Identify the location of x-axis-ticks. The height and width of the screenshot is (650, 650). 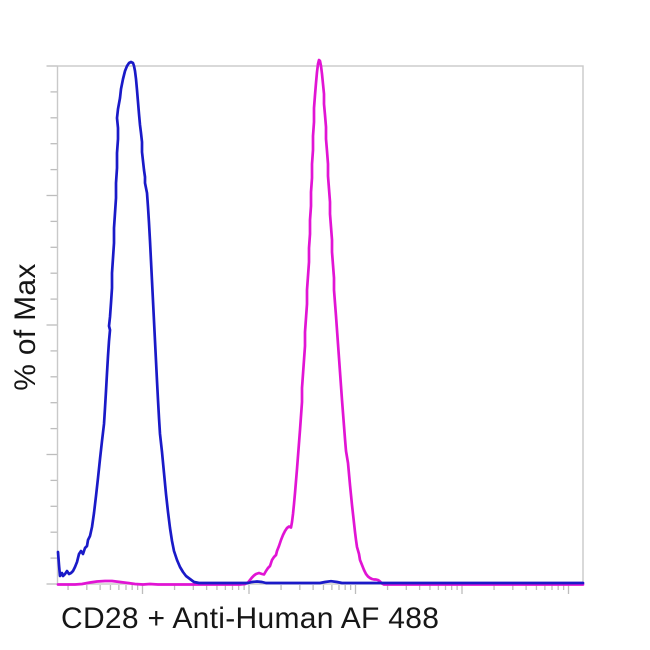
(318, 589).